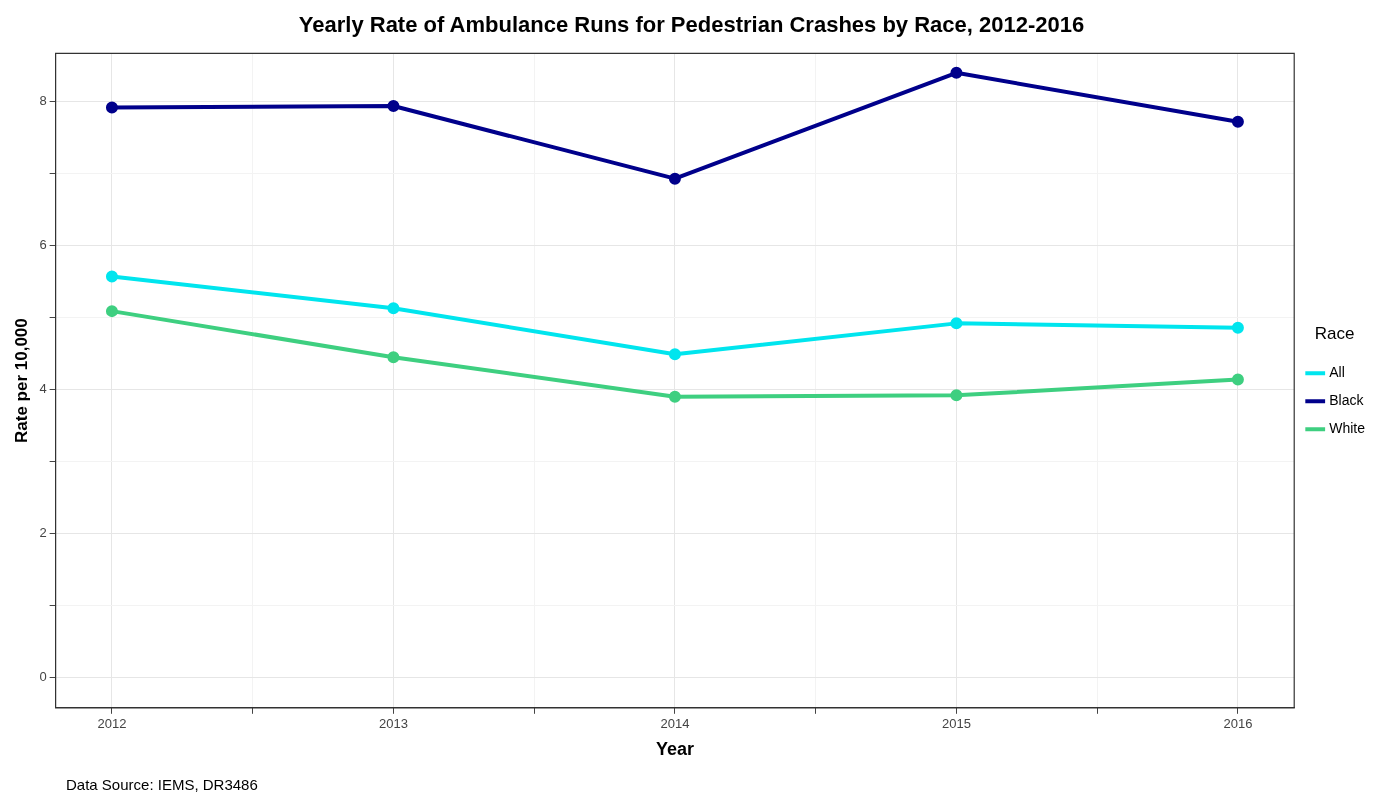 The width and height of the screenshot is (1393, 793). Describe the element at coordinates (1347, 400) in the screenshot. I see `legend-label: Black` at that location.